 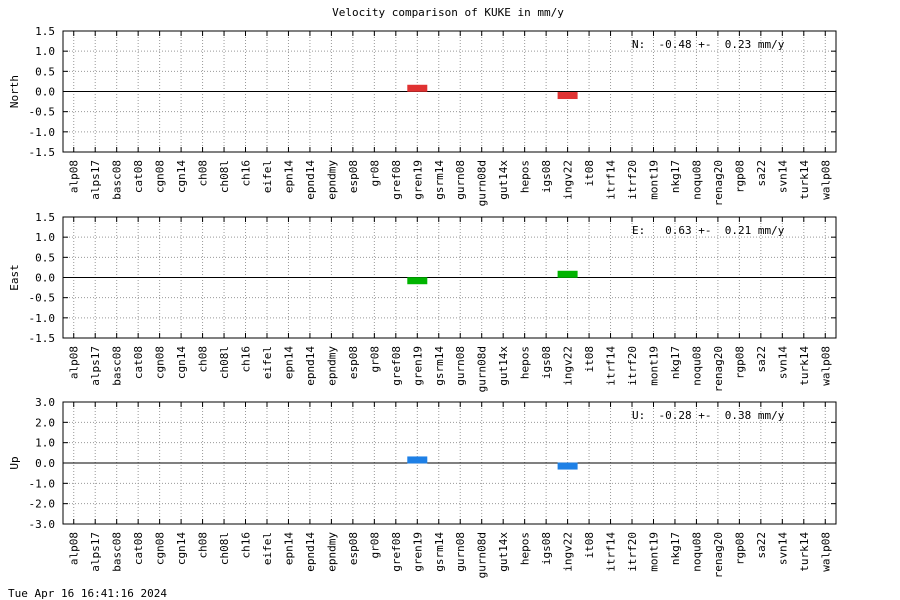 I want to click on y-tick-label: -2.0, so click(x=42, y=504).